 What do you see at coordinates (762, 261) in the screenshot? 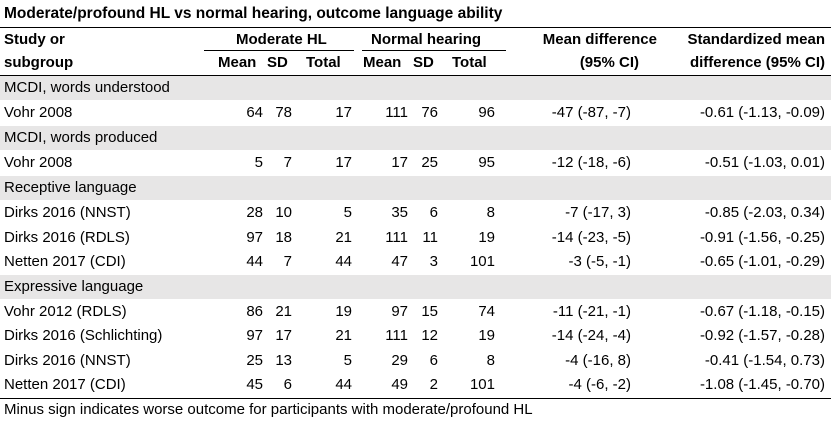
I see `smd-cell: -0.65 (-1.01, -0.29)` at bounding box center [762, 261].